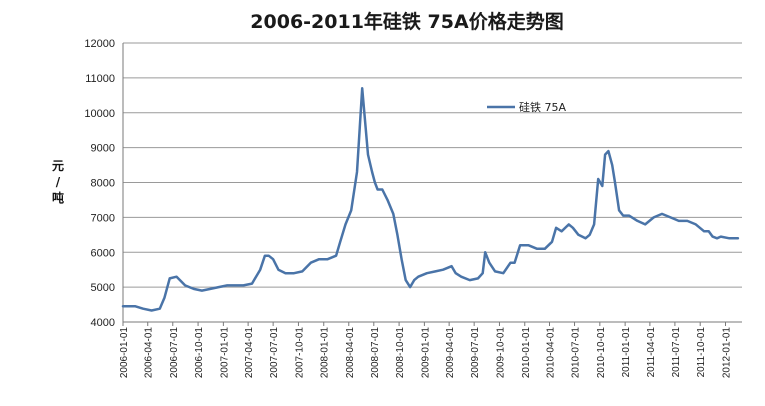 The height and width of the screenshot is (406, 765). I want to click on y-axis-label-char: /, so click(58, 182).